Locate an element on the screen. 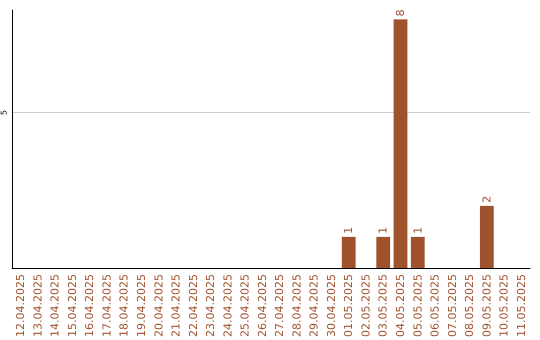 The width and height of the screenshot is (540, 340). x-tick-label: 20.04.2025 is located at coordinates (159, 306).